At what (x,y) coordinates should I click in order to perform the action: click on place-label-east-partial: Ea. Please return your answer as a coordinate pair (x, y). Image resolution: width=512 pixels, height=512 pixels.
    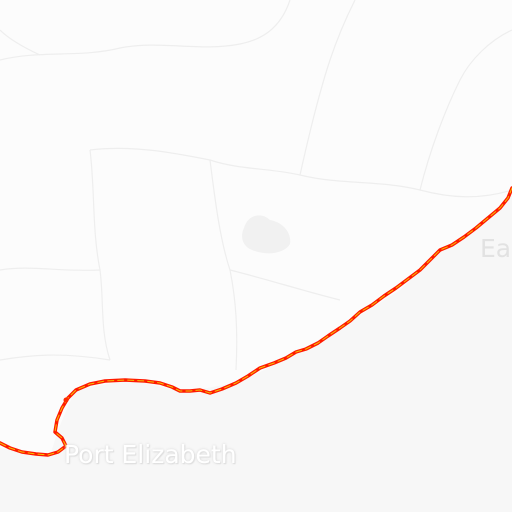
    Looking at the image, I should click on (496, 248).